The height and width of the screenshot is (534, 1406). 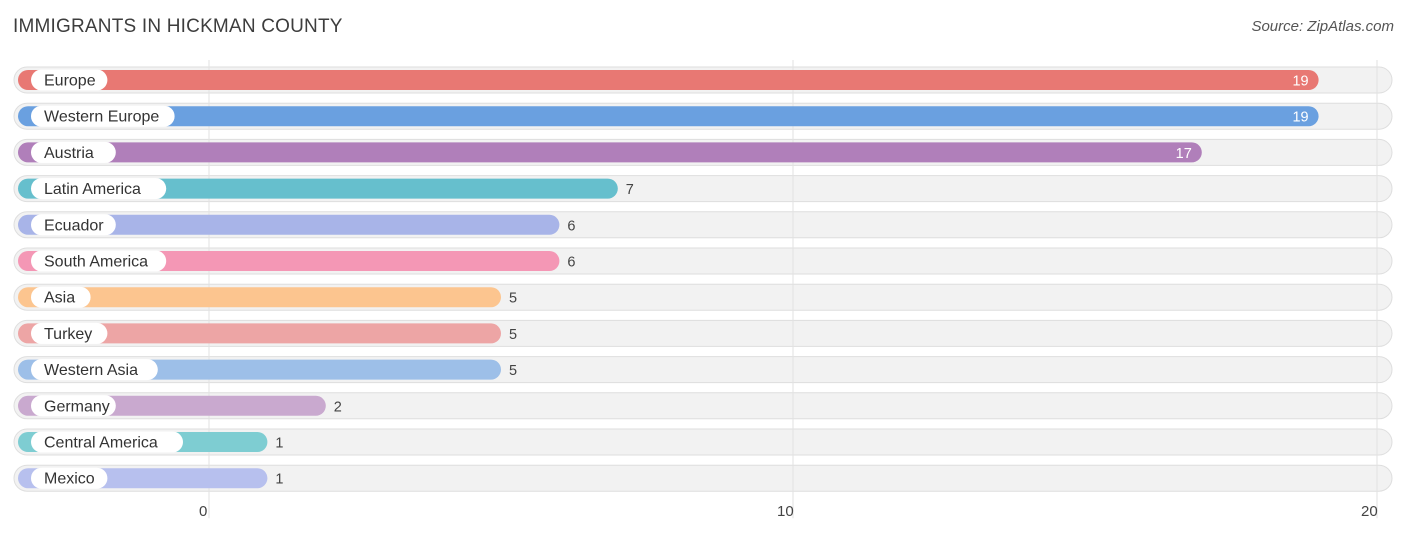 I want to click on category-label: Germany, so click(x=77, y=406).